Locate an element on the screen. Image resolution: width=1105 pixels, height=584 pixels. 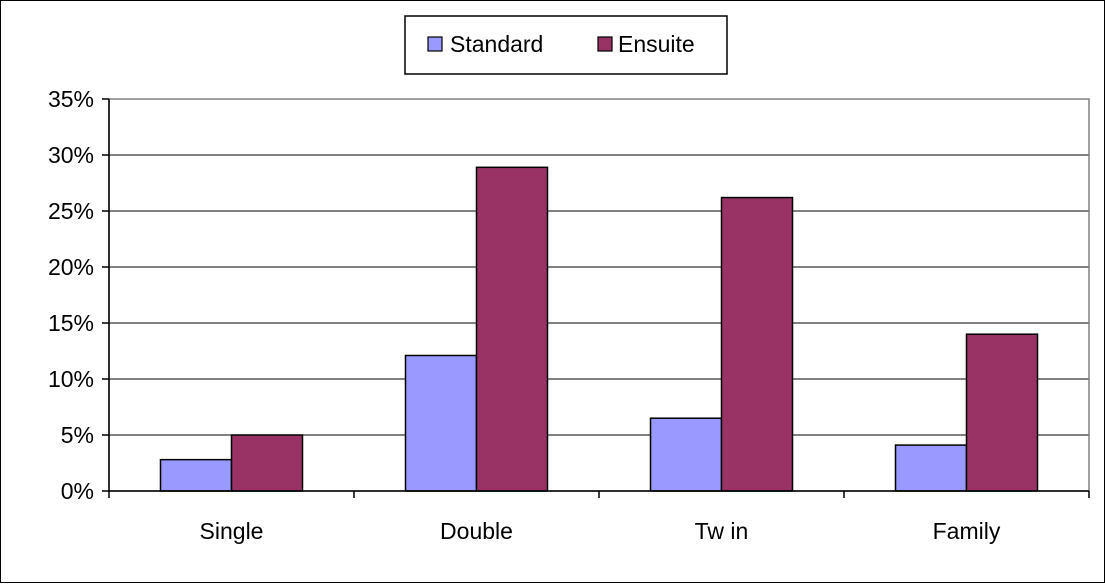
legend-box is located at coordinates (566, 45).